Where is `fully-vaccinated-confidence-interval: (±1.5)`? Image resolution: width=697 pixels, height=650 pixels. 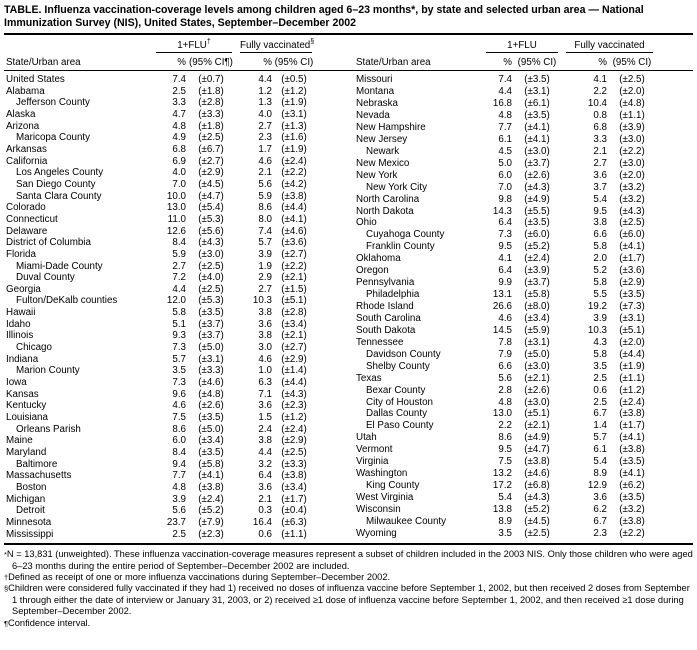
fully-vaccinated-confidence-interval: (±1.5) is located at coordinates (294, 289).